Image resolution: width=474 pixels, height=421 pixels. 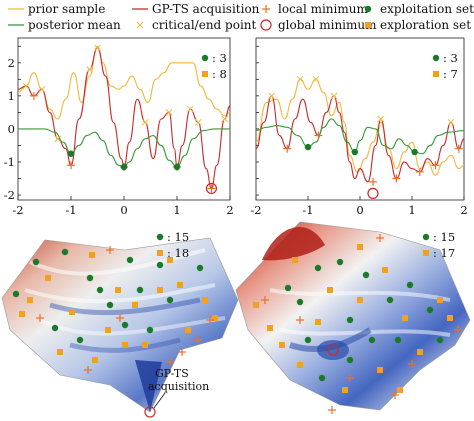 What do you see at coordinates (359, 210) in the screenshot?
I see `x-tick-label: 0` at bounding box center [359, 210].